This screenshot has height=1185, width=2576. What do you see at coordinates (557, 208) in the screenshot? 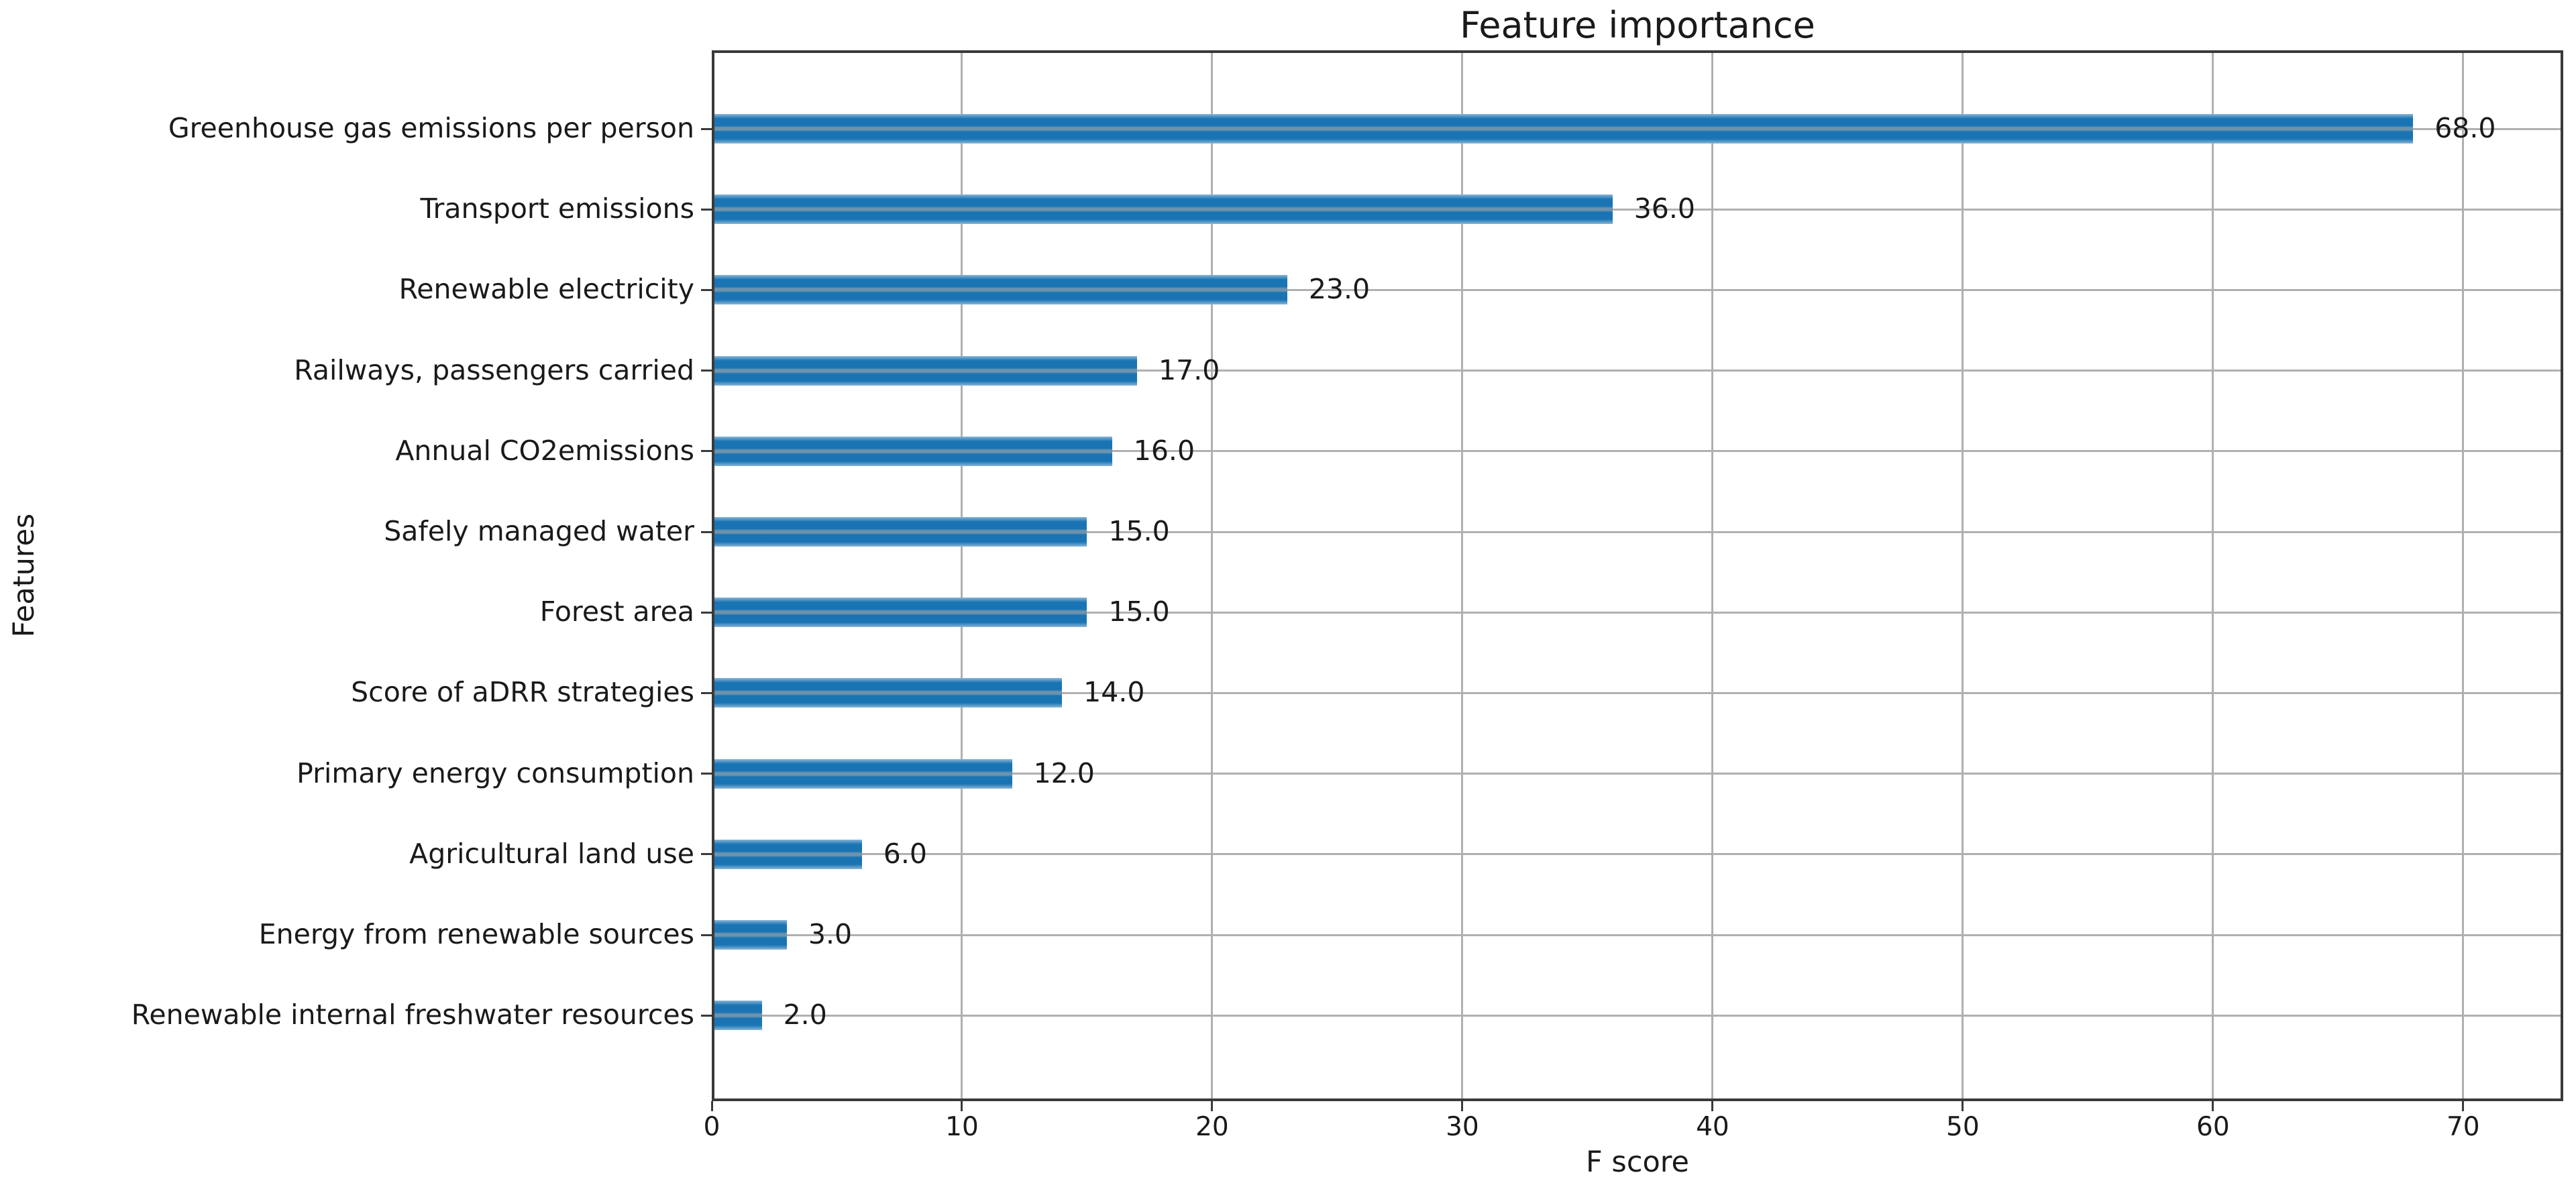
I see `category-label: Transport emissions` at bounding box center [557, 208].